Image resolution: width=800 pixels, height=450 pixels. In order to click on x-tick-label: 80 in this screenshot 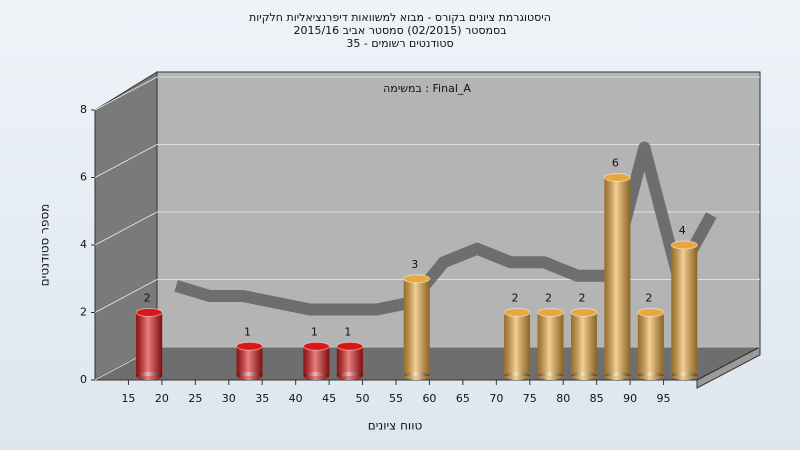, I will do `click(563, 398)`.